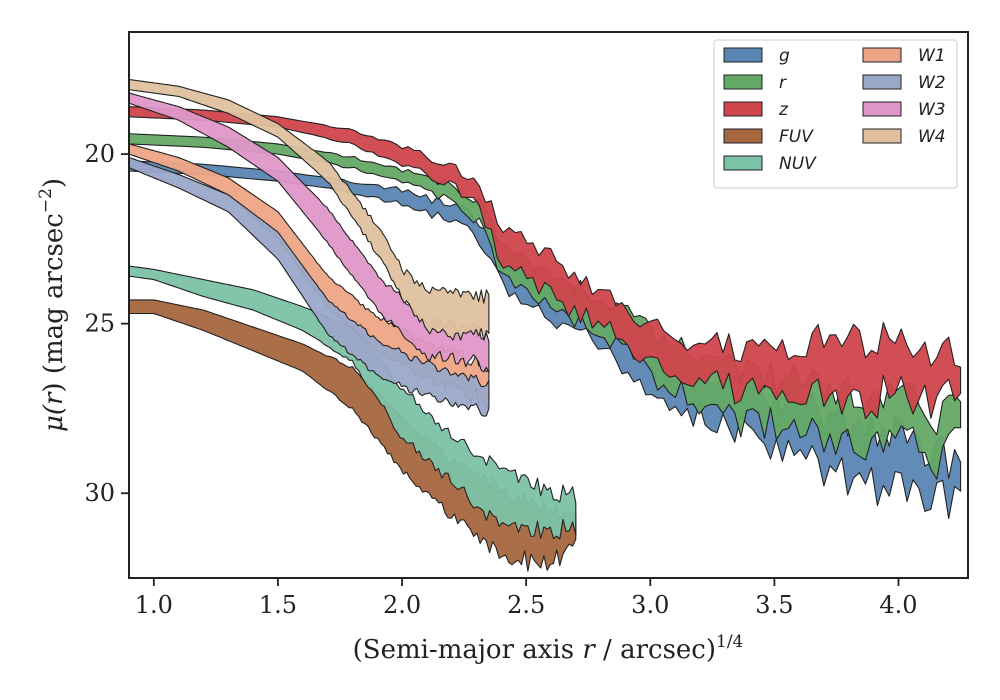 The width and height of the screenshot is (1000, 700). I want to click on x-tick-label: 2.0, so click(402, 605).